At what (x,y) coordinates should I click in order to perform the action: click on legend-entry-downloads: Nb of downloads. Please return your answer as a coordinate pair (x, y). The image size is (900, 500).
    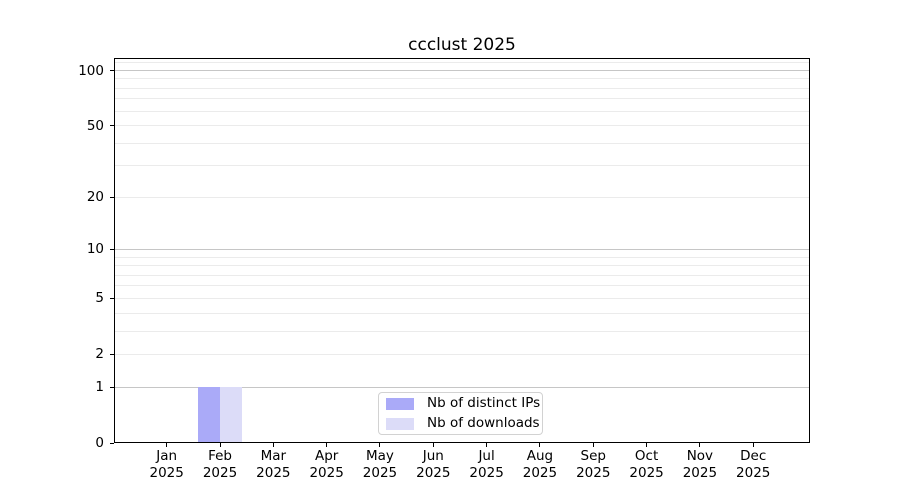
    Looking at the image, I should click on (464, 423).